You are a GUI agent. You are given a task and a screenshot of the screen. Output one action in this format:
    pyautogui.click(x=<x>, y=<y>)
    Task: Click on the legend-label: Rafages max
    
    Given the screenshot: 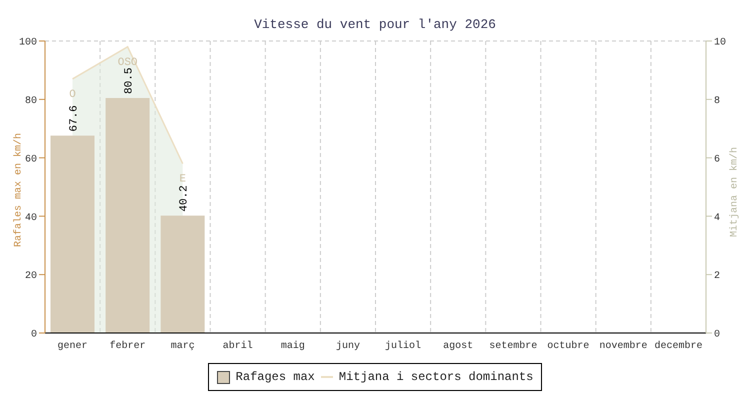 What is the action you would take?
    pyautogui.click(x=275, y=377)
    